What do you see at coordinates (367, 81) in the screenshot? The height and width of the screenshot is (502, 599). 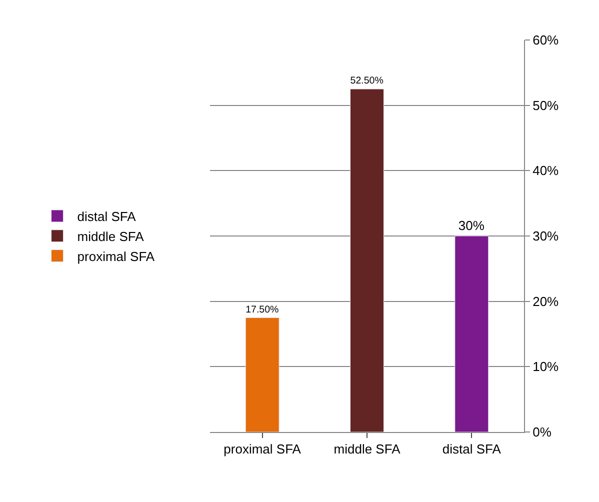 I see `data-label: 52.50%` at bounding box center [367, 81].